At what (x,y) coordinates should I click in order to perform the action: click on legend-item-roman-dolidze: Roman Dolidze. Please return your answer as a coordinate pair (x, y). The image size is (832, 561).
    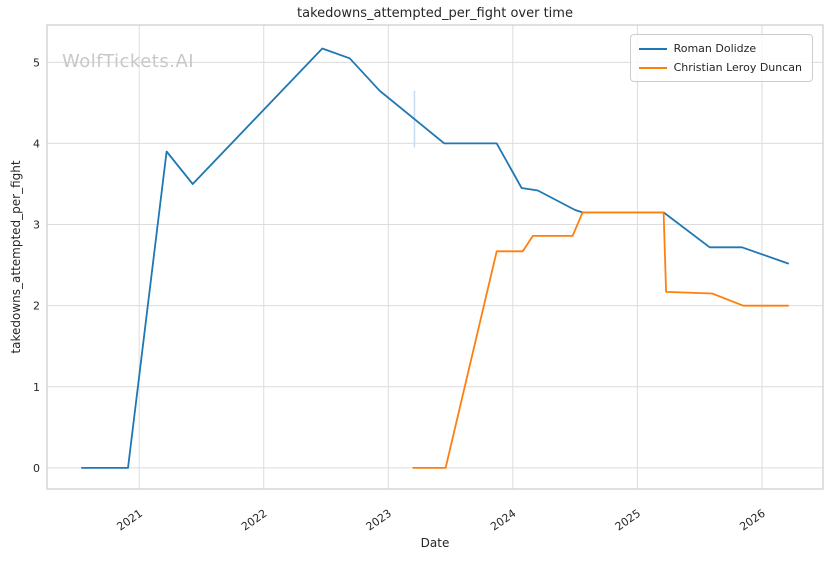
    Looking at the image, I should click on (720, 48).